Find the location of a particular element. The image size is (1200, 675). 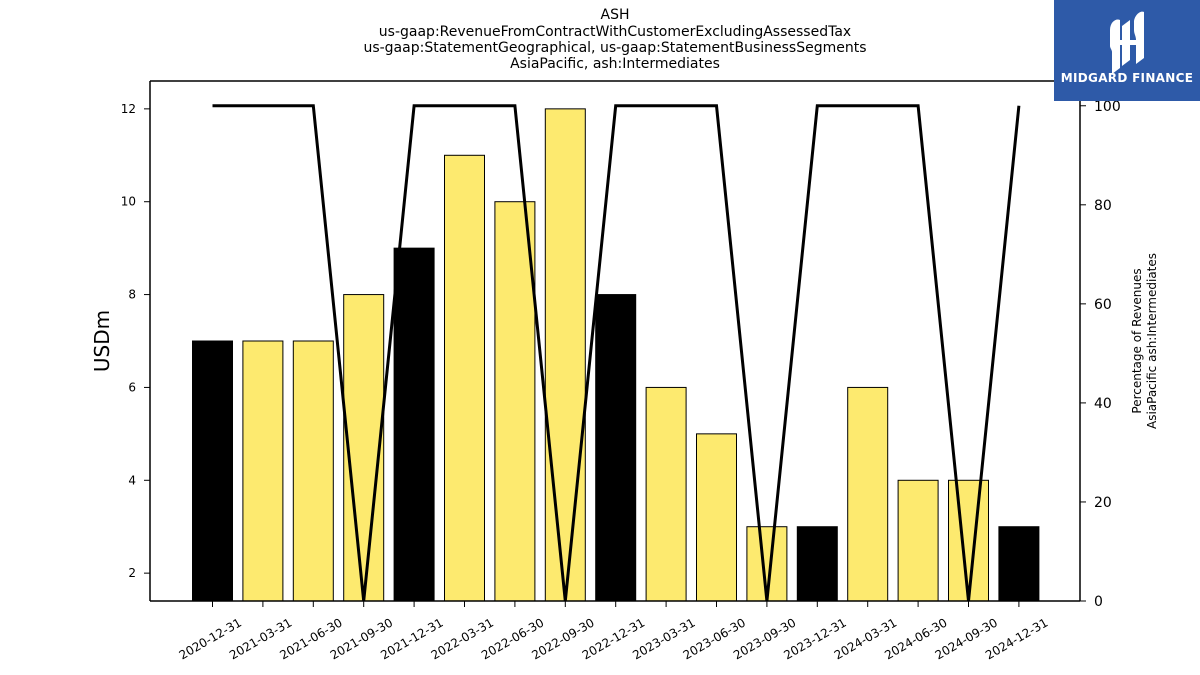

logo-text: MIDGARD FINANCE is located at coordinates (1127, 78).